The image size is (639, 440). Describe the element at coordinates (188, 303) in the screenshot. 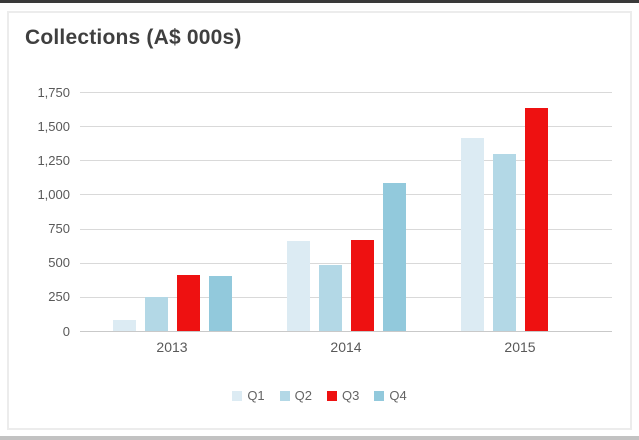

I see `bar-2013-q3` at that location.